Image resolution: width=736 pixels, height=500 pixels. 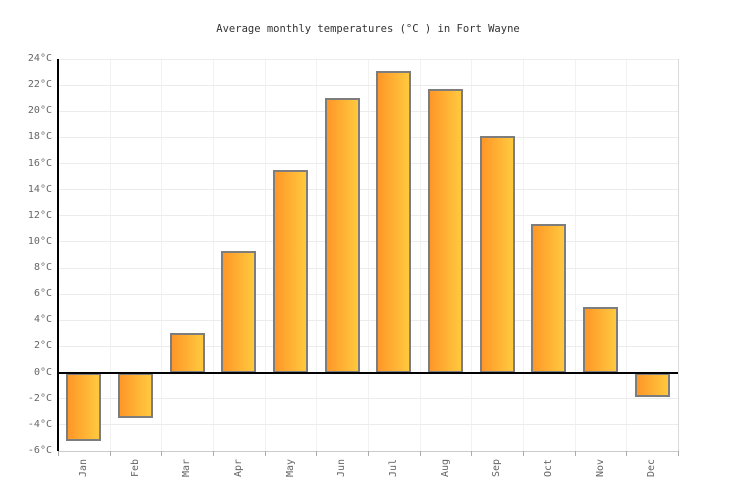 What do you see at coordinates (39, 137) in the screenshot?
I see `y-tick-label: 18°C` at bounding box center [39, 137].